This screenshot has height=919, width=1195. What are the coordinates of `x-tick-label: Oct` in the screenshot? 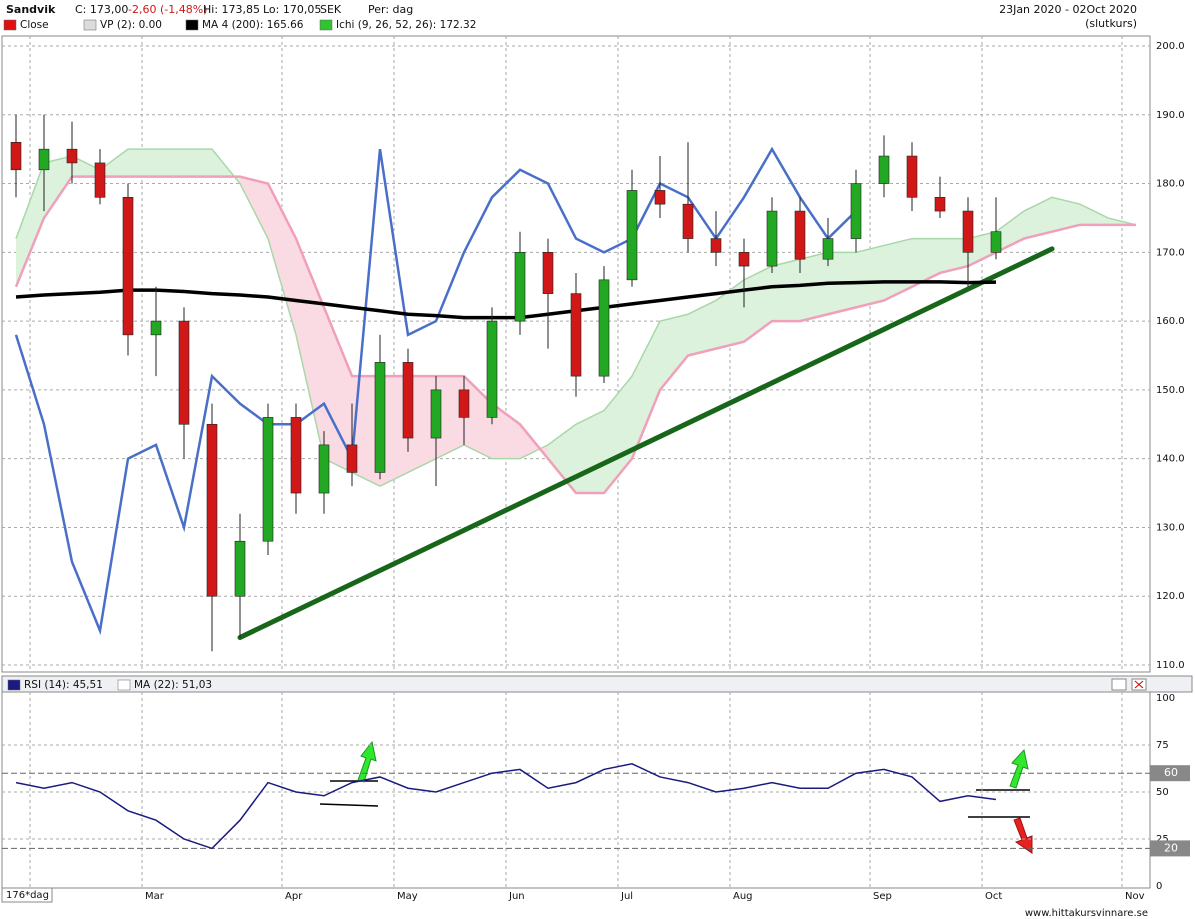 It's located at (993, 896).